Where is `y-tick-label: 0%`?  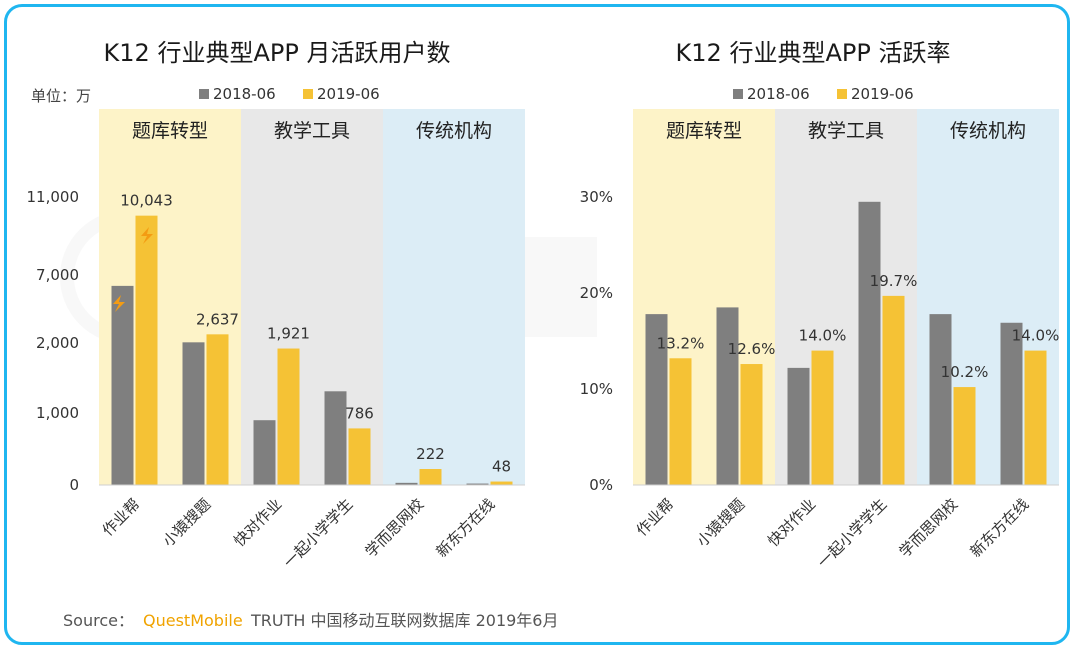
y-tick-label: 0% is located at coordinates (601, 485).